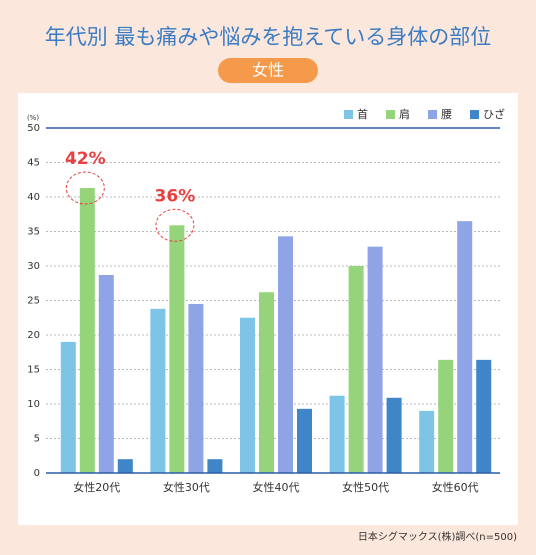  What do you see at coordinates (96, 487) in the screenshot?
I see `x-tick-label: 女性20代` at bounding box center [96, 487].